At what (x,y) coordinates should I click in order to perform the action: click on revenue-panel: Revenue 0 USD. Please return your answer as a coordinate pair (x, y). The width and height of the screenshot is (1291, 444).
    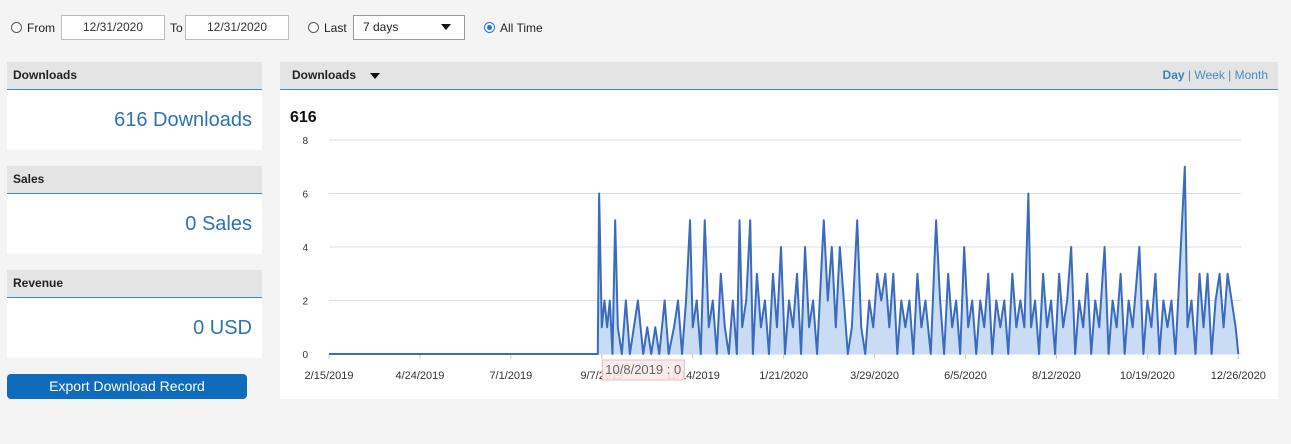
    Looking at the image, I should click on (134, 314).